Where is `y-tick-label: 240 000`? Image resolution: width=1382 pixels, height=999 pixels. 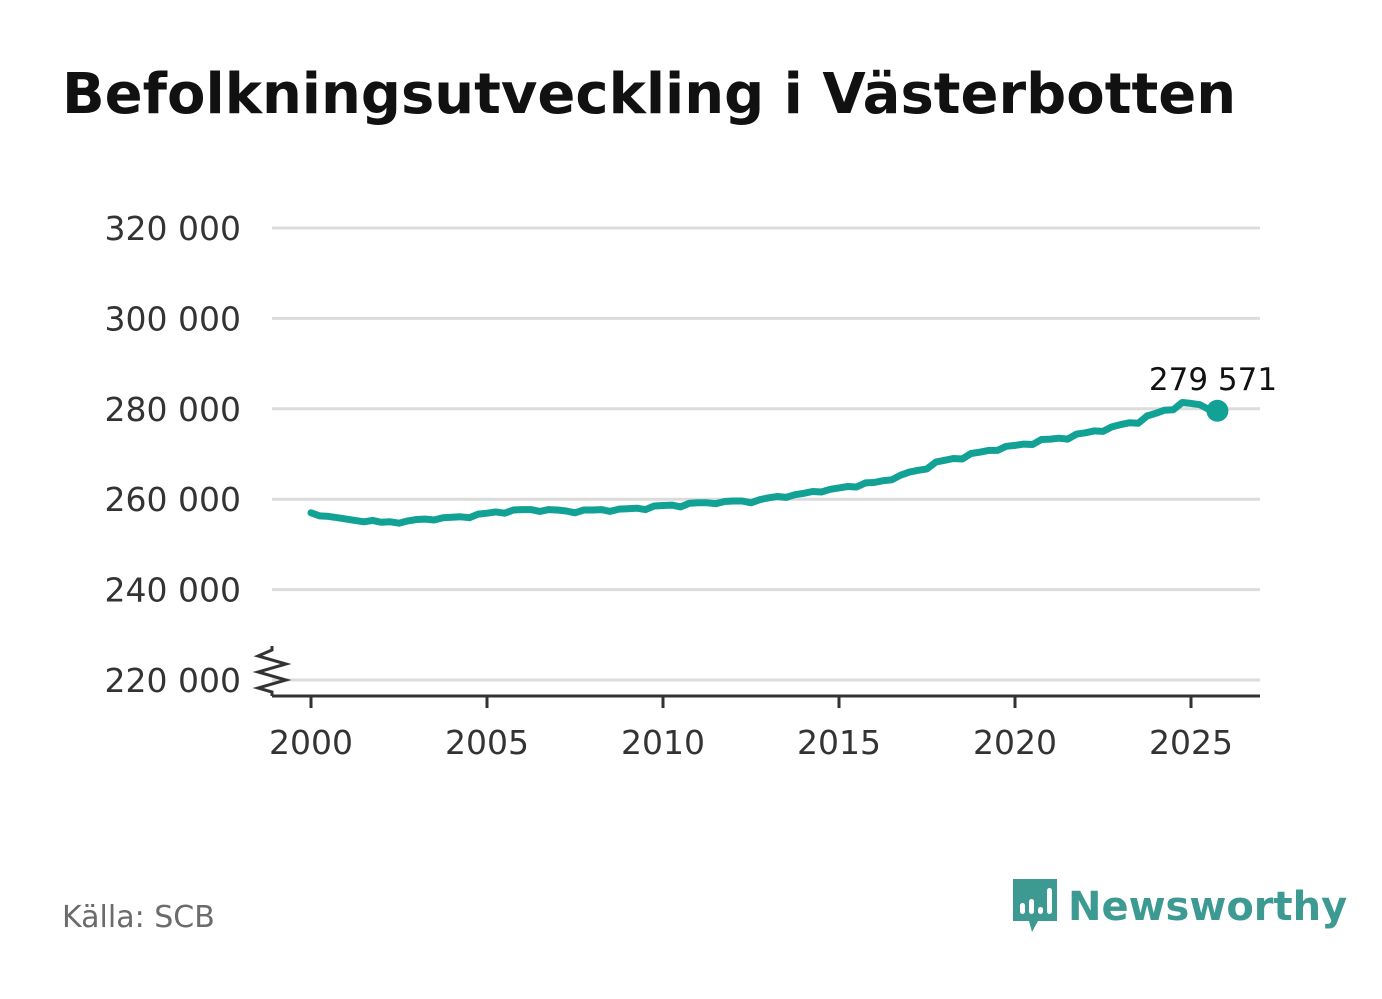 y-tick-label: 240 000 is located at coordinates (173, 590).